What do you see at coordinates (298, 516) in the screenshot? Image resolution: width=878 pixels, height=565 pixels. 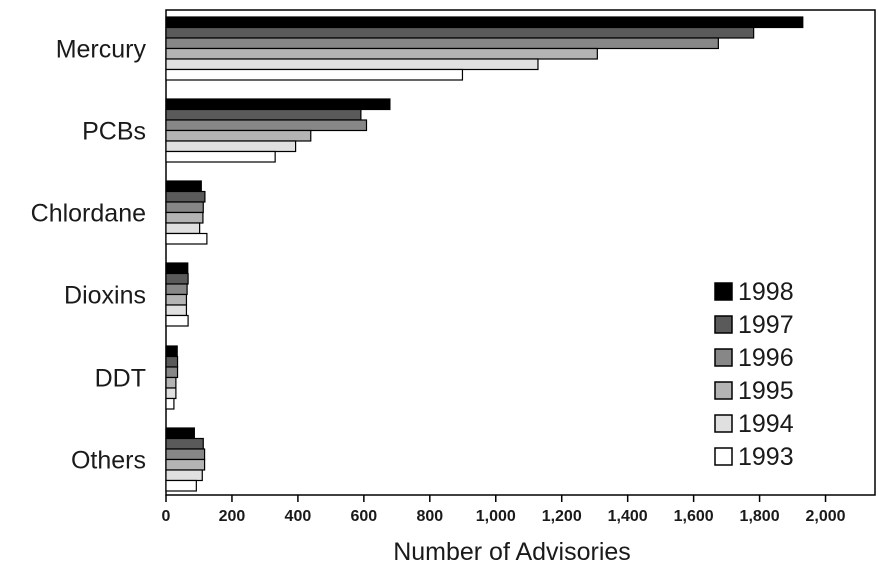 I see `x-tick-label: 400` at bounding box center [298, 516].